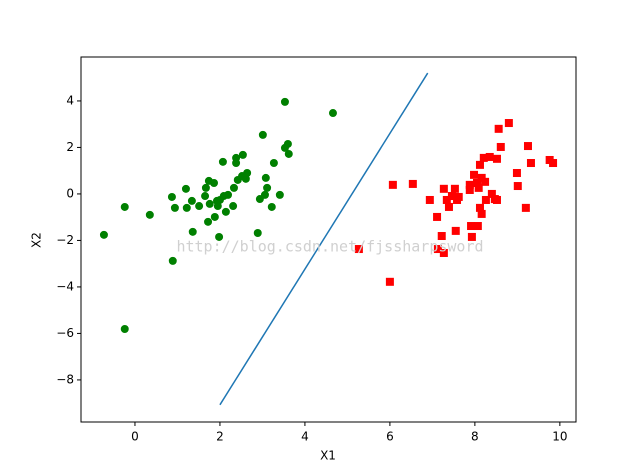 The width and height of the screenshot is (640, 473). I want to click on x-tick-label: 6, so click(390, 437).